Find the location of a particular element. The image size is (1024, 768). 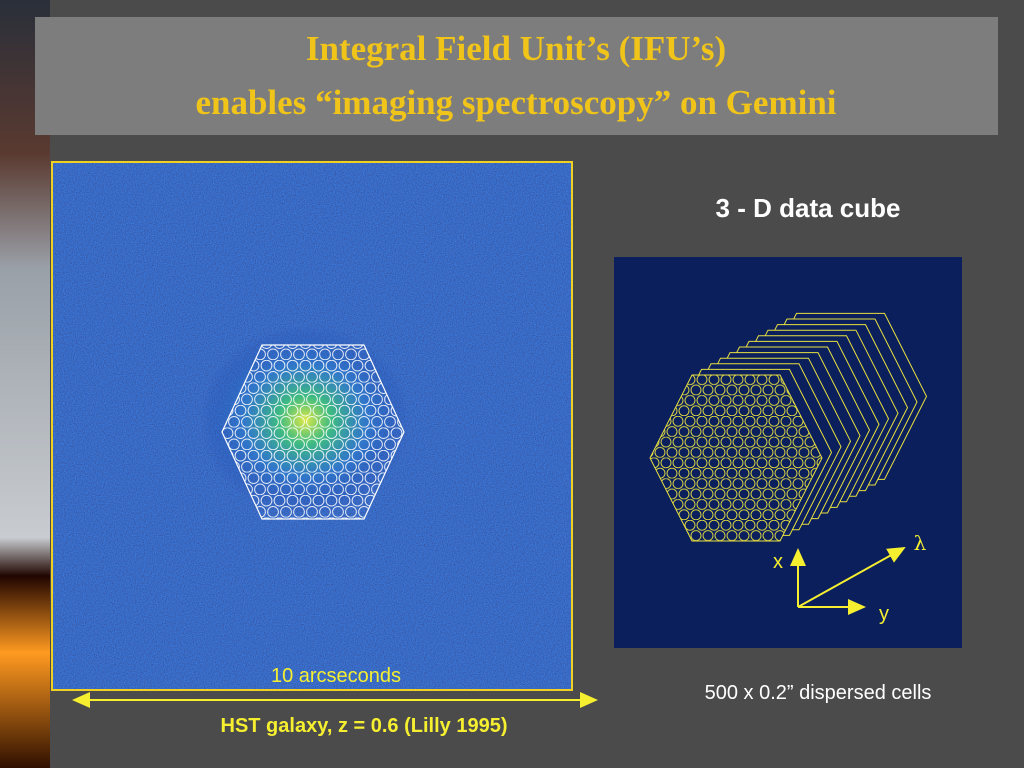

axis-arrow is located at coordinates (851, 577).